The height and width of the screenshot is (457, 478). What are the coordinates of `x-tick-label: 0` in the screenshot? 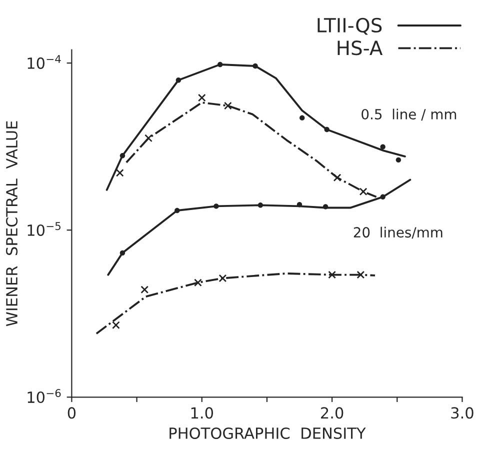 It's located at (72, 413).